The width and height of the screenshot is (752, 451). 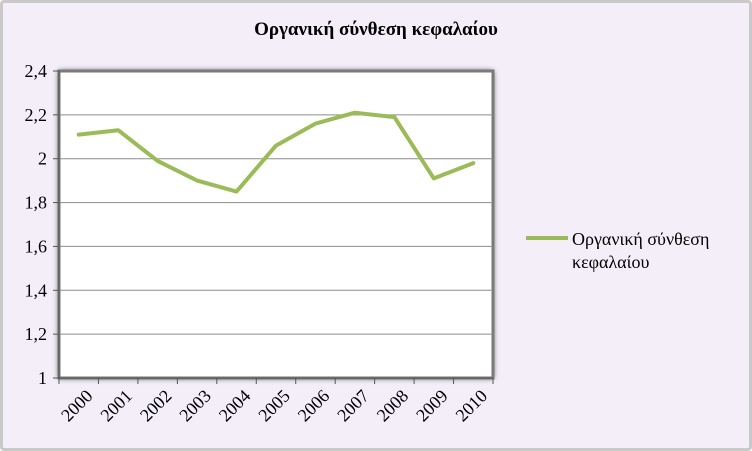 What do you see at coordinates (116, 406) in the screenshot?
I see `x-tick-label: 2001` at bounding box center [116, 406].